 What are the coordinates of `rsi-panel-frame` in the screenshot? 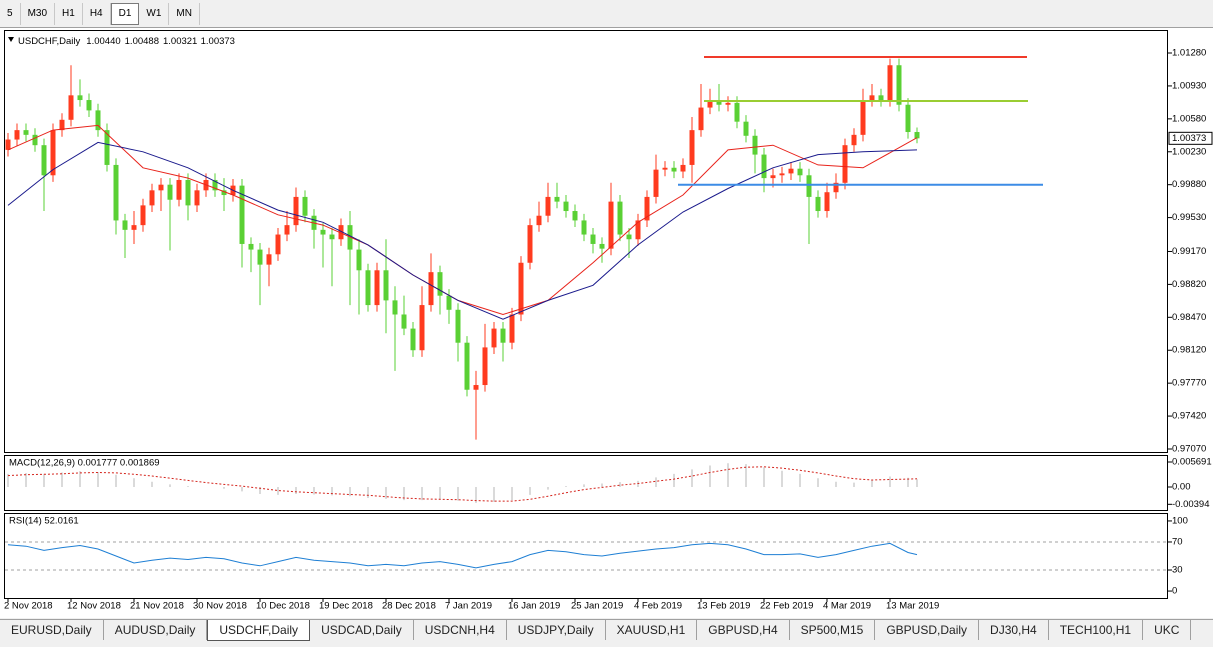 It's located at (586, 556).